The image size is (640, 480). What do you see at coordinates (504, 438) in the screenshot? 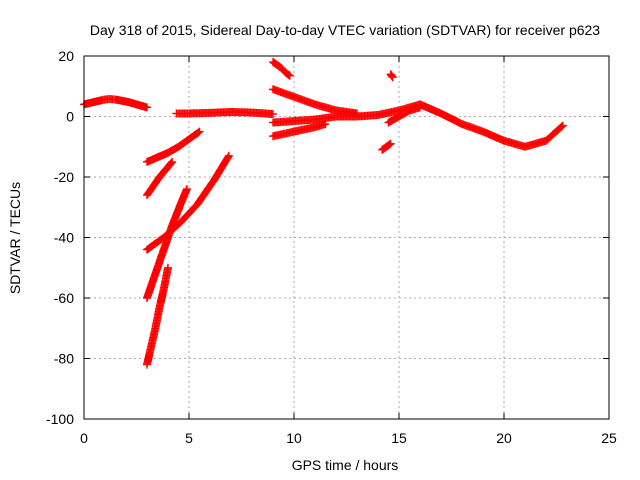
I see `x-tick-label: 20` at bounding box center [504, 438].